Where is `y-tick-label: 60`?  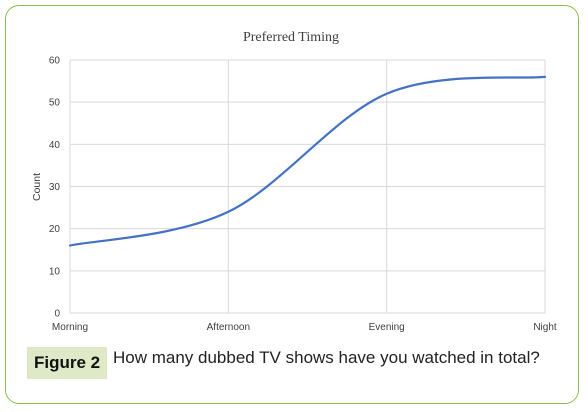
y-tick-label: 60 is located at coordinates (55, 61).